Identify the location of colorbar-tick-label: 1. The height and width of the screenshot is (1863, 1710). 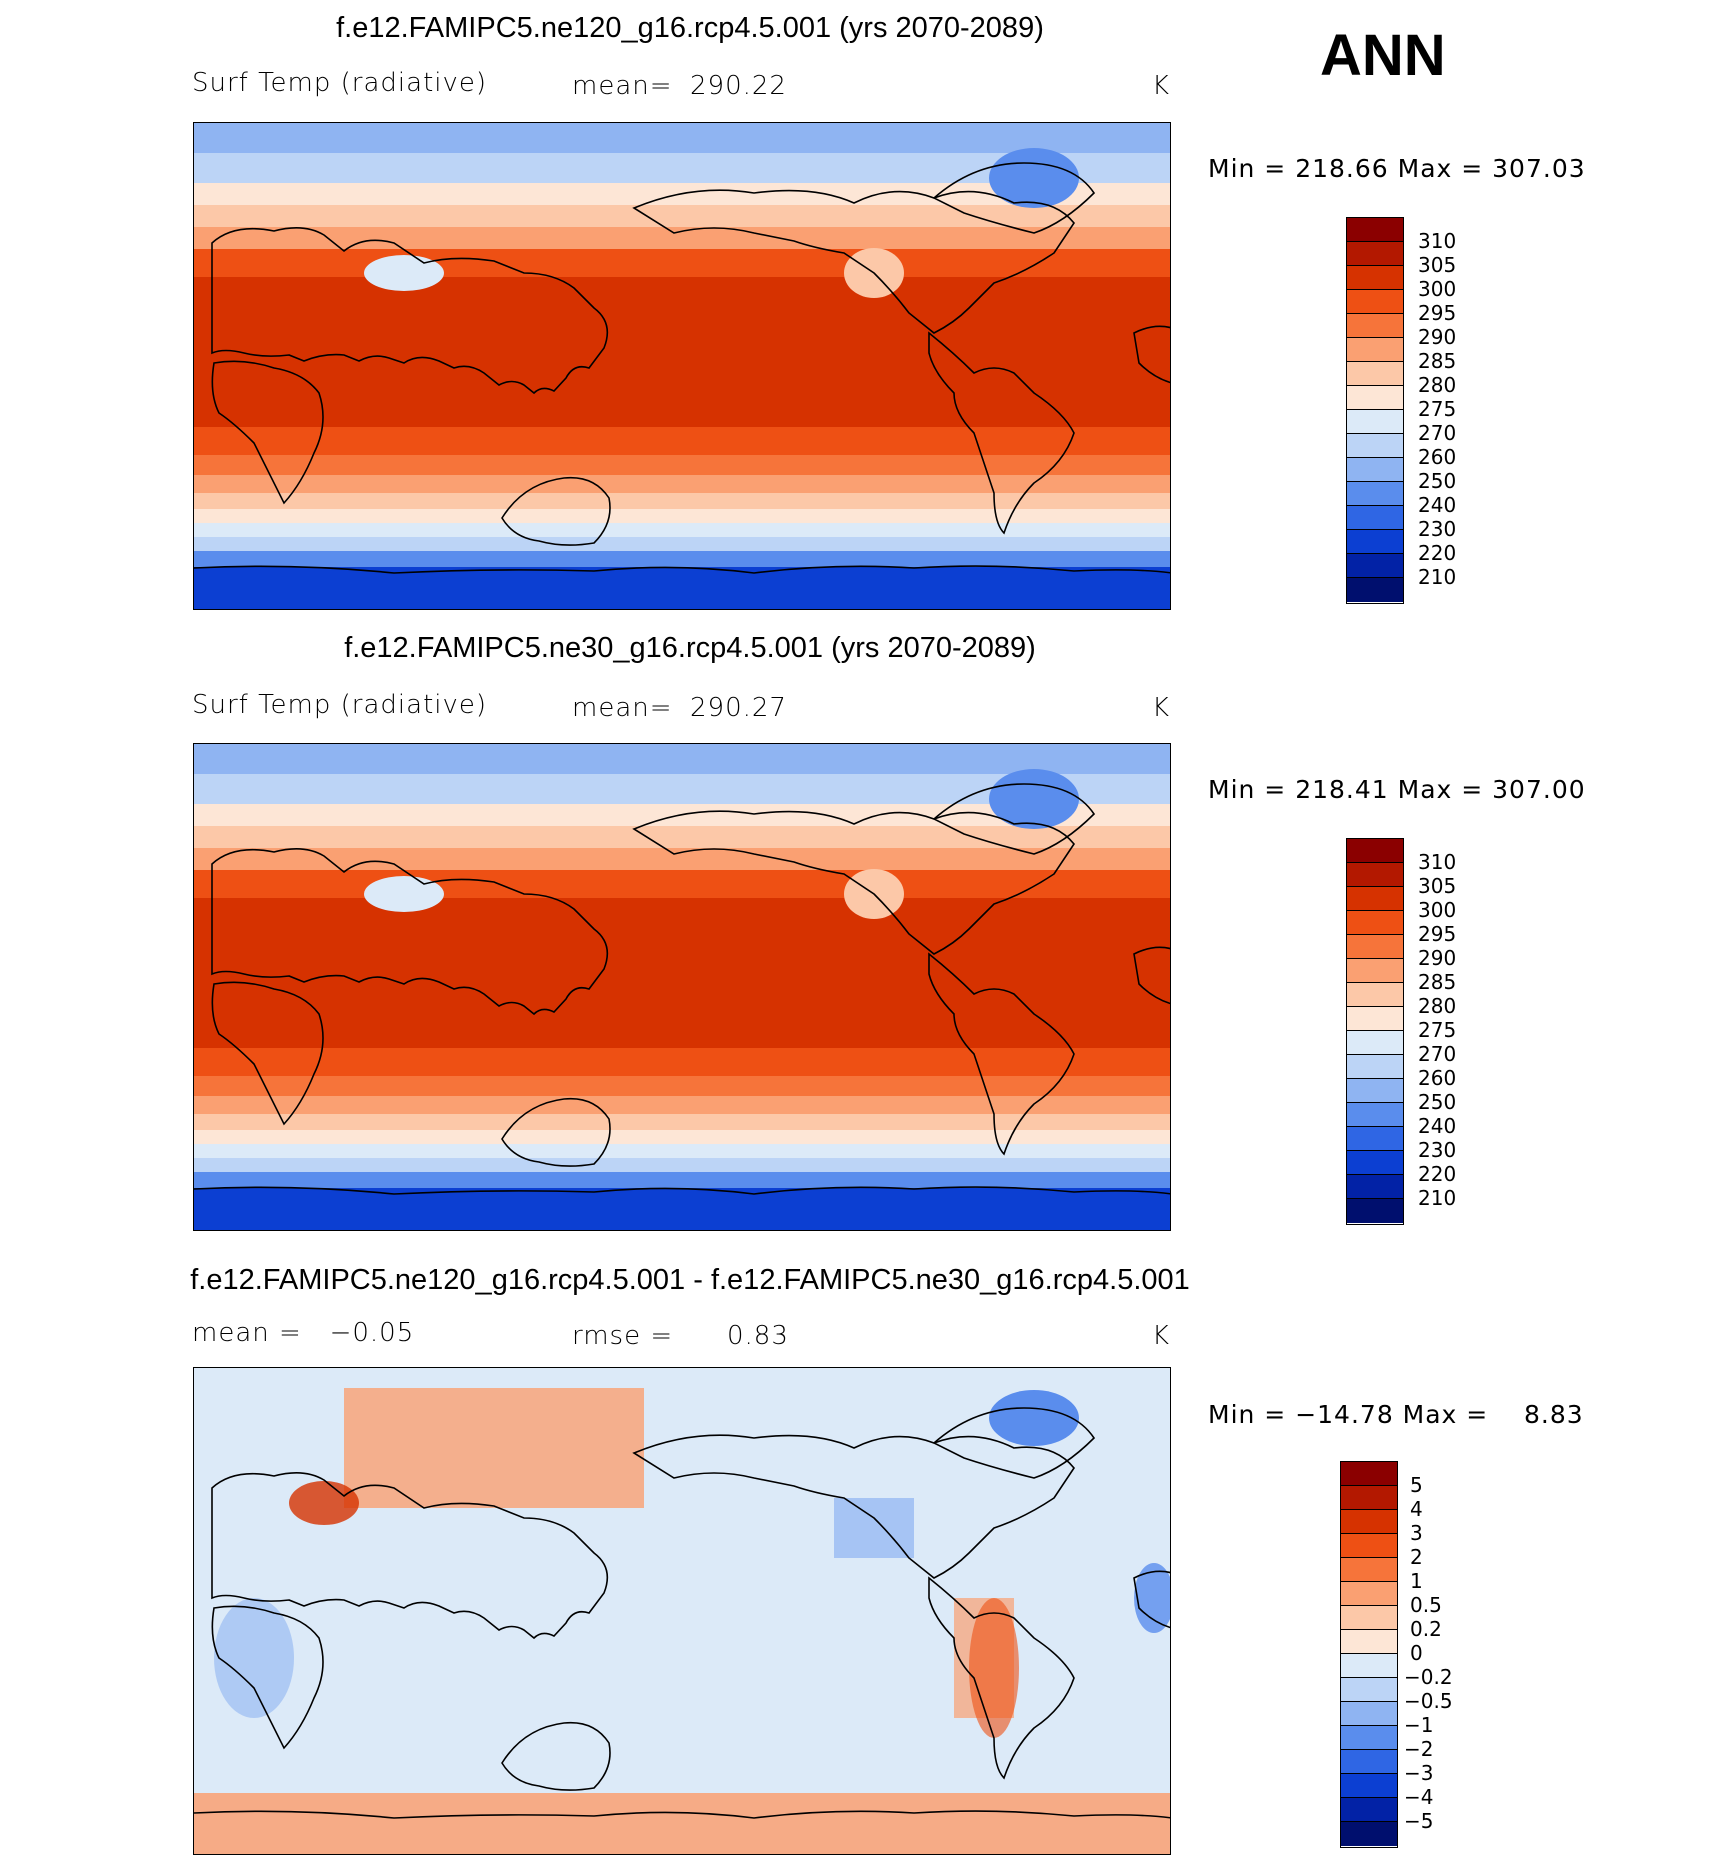
(1416, 1581).